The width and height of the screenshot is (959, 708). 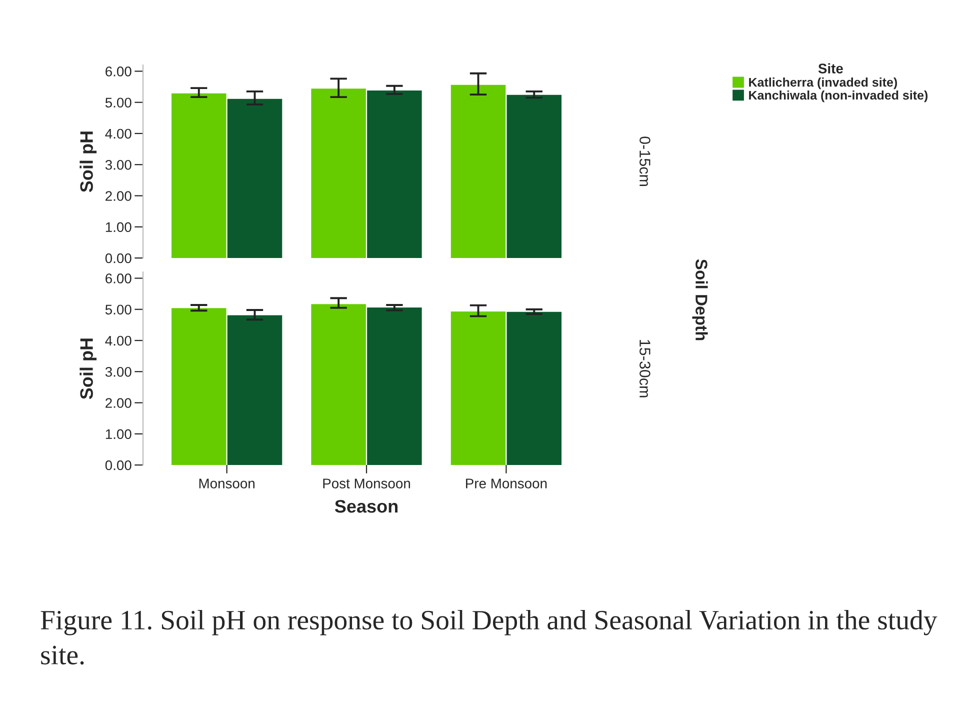 What do you see at coordinates (506, 483) in the screenshot?
I see `x-tick-label: Pre Monsoon` at bounding box center [506, 483].